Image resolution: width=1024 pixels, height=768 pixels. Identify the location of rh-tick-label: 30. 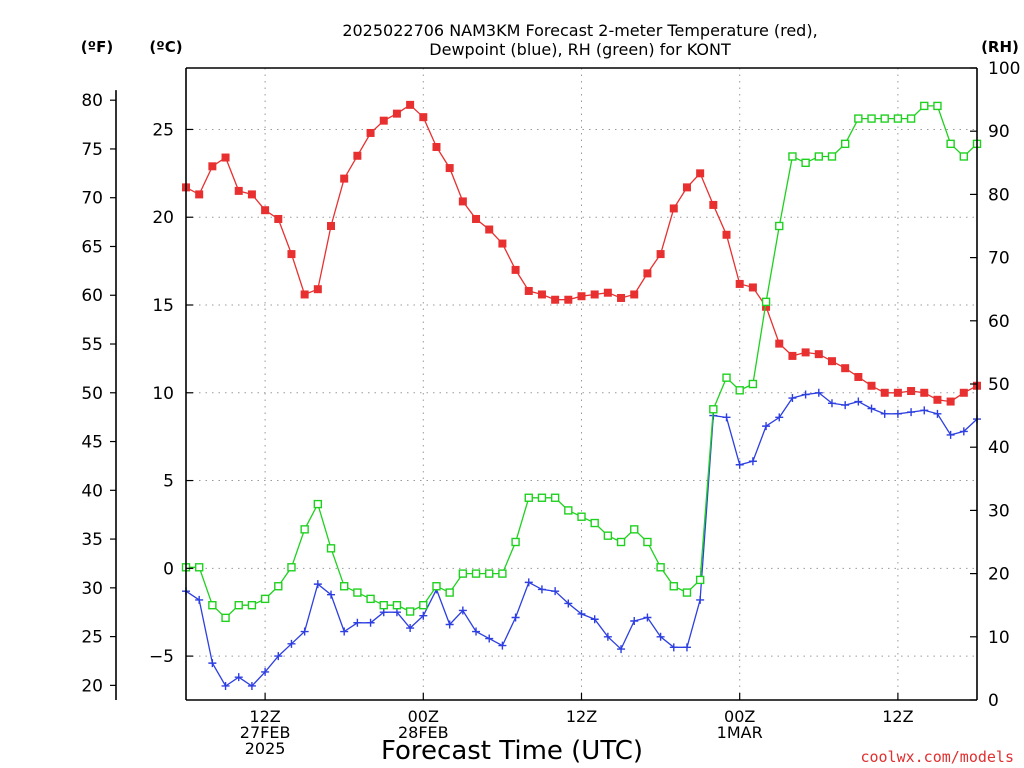
(999, 511).